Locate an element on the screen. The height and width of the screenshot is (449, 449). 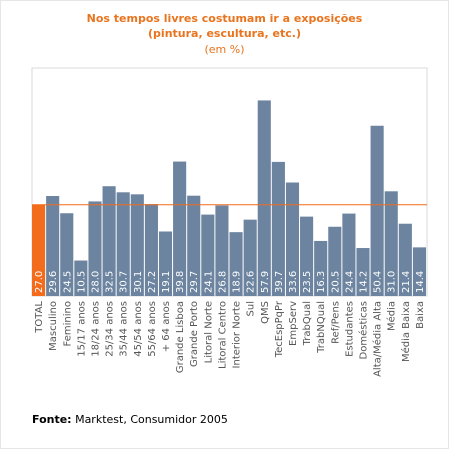
category-label-1: Masculino is located at coordinates (53, 326).